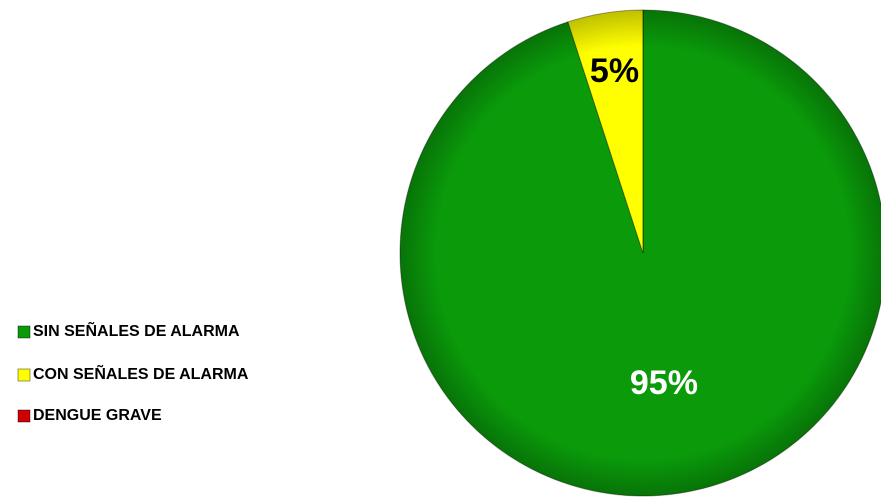 This screenshot has width=881, height=497. Describe the element at coordinates (97, 415) in the screenshot. I see `legend-label: DENGUE GRAVE` at that location.